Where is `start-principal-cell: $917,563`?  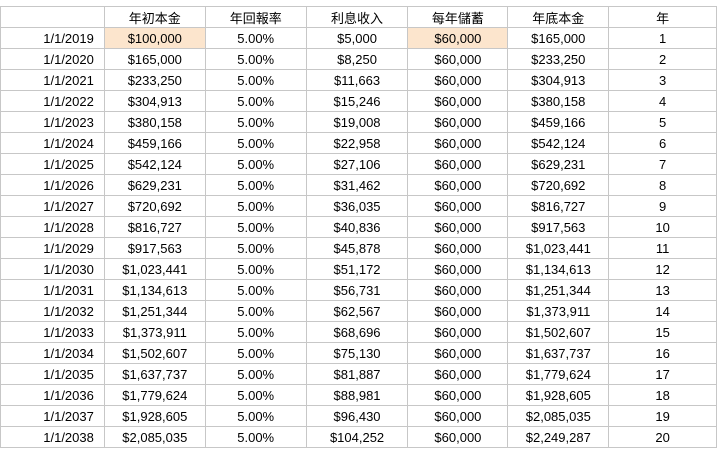
start-principal-cell: $917,563 is located at coordinates (154, 248).